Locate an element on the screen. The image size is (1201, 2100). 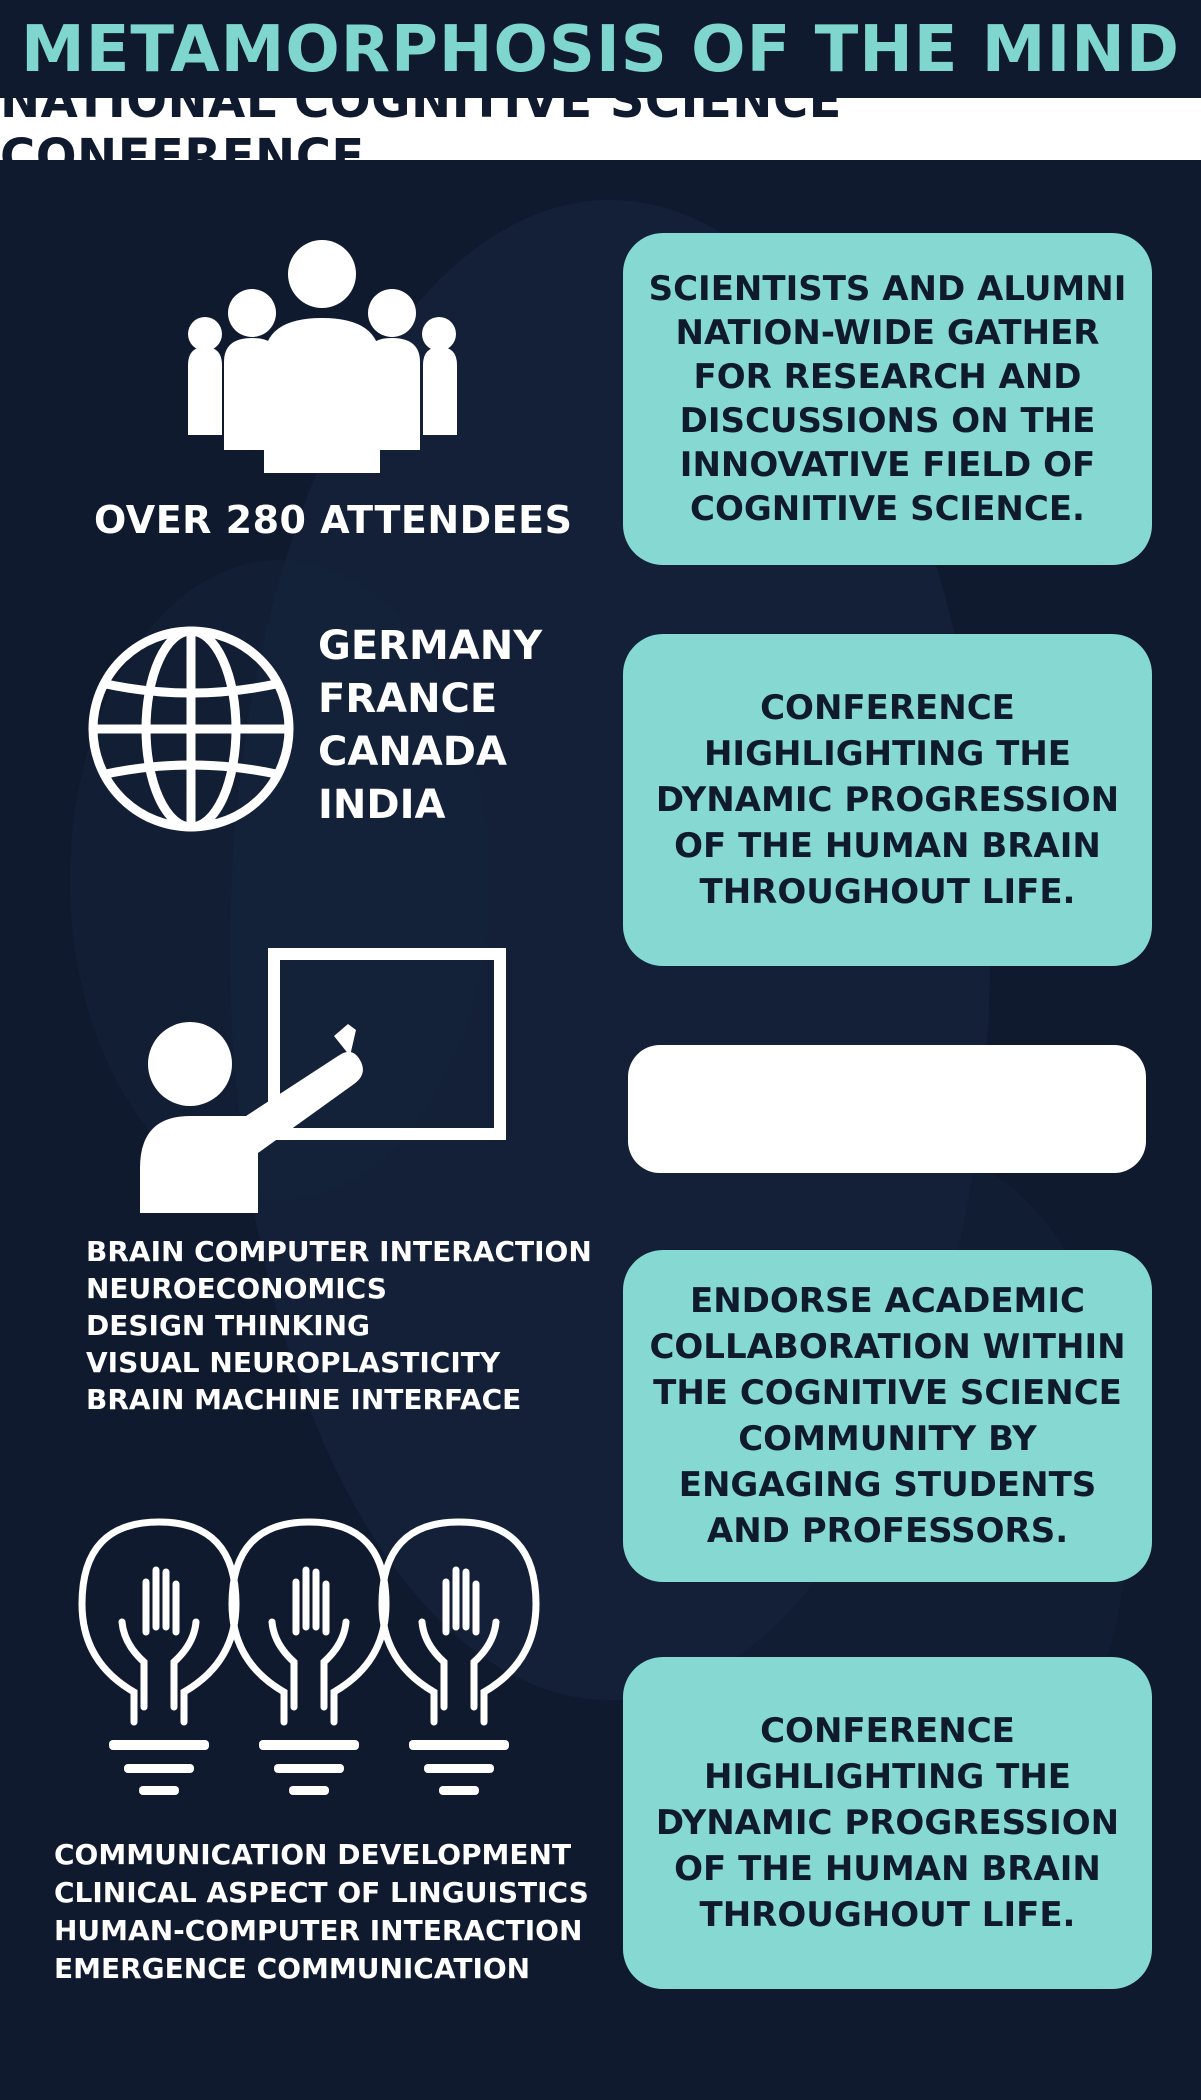
attendees-caption: OVER 280 ATTENDEES is located at coordinates (333, 520).